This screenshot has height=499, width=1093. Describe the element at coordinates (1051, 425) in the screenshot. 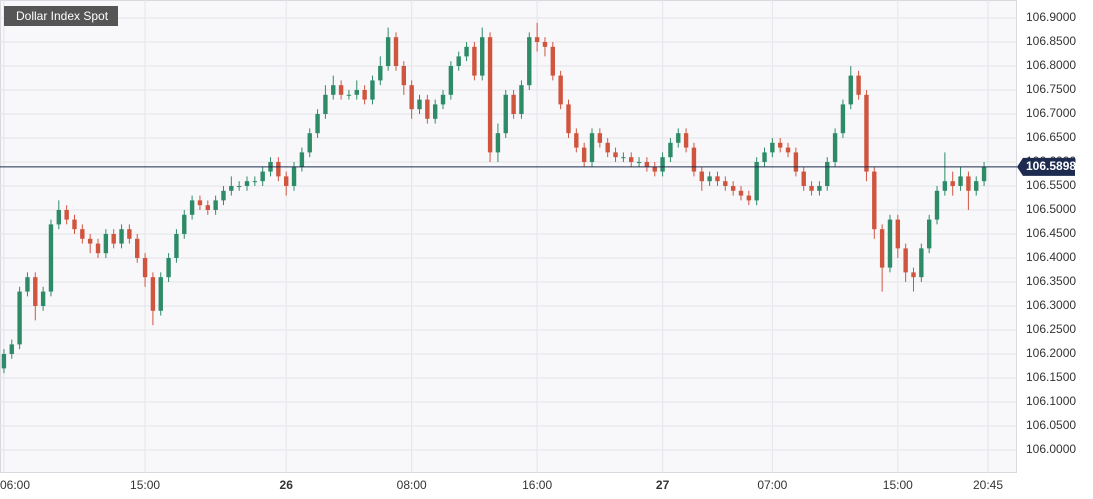

I see `y-tick-label: 106.0500` at that location.